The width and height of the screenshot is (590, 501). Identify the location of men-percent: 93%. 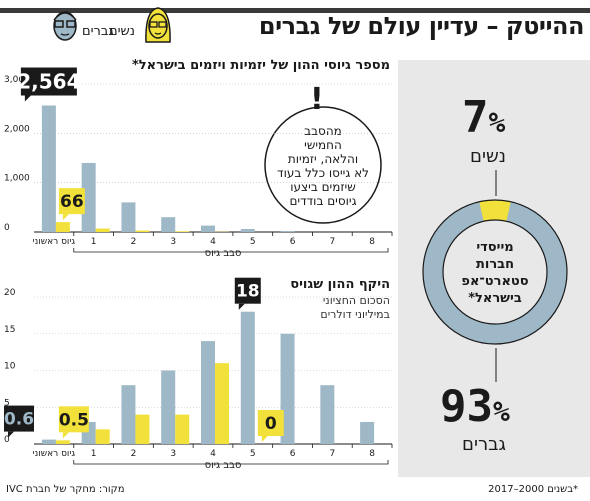
(475, 406).